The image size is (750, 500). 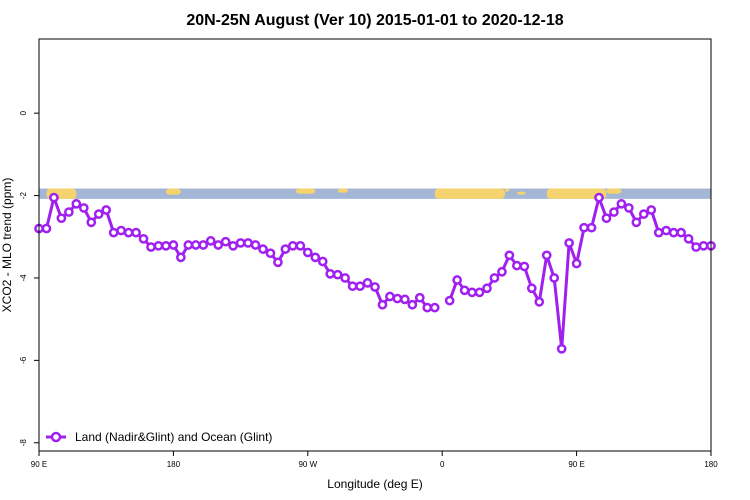 What do you see at coordinates (374, 460) in the screenshot?
I see `x-axis: 90 E 180 90 W 0 90 E 180` at bounding box center [374, 460].